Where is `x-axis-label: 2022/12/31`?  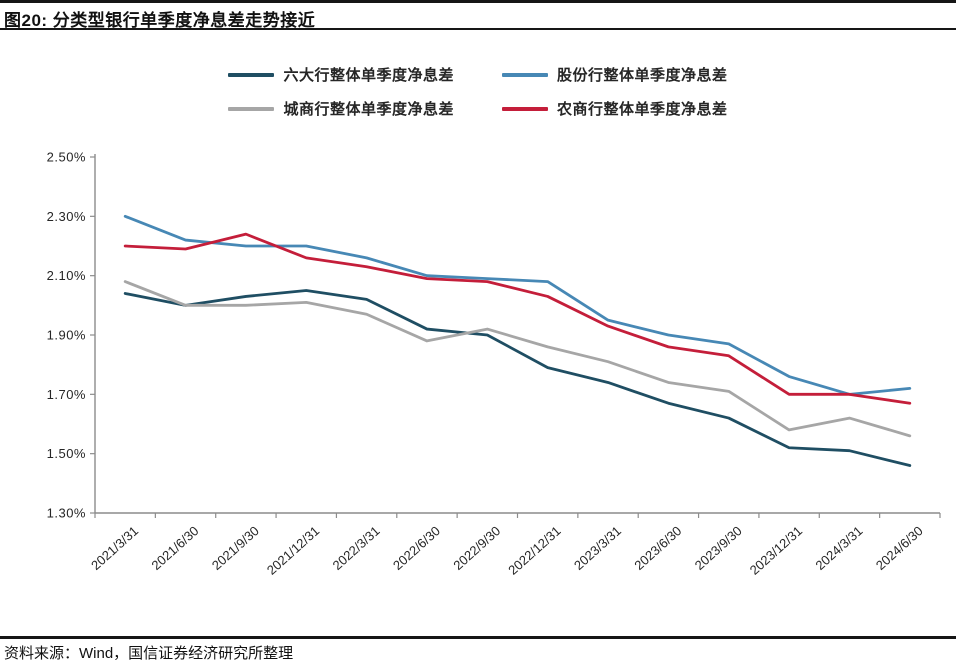 x-axis-label: 2022/12/31 is located at coordinates (534, 550).